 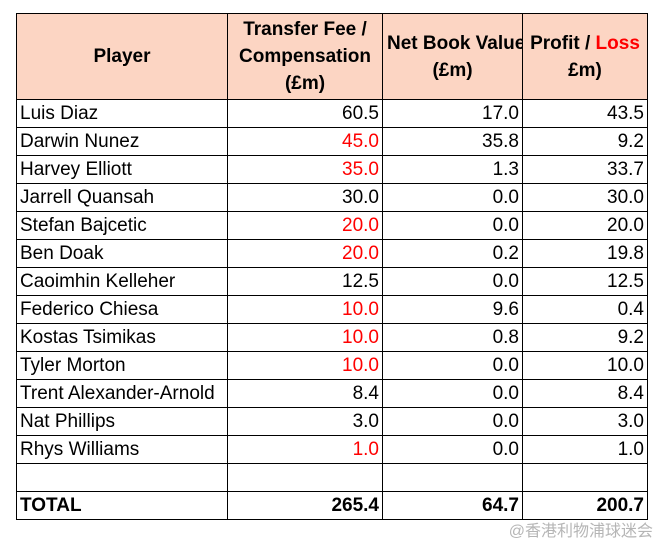 I want to click on net-book-value: 0.2, so click(x=452, y=253).